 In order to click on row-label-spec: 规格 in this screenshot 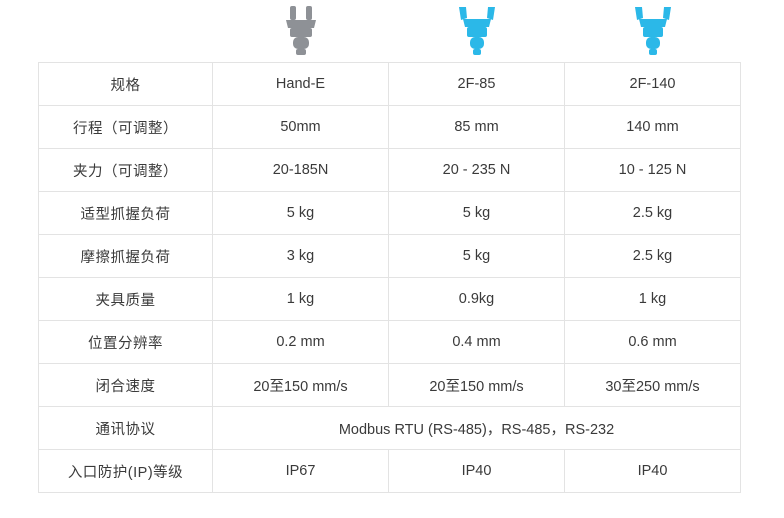, I will do `click(125, 84)`.